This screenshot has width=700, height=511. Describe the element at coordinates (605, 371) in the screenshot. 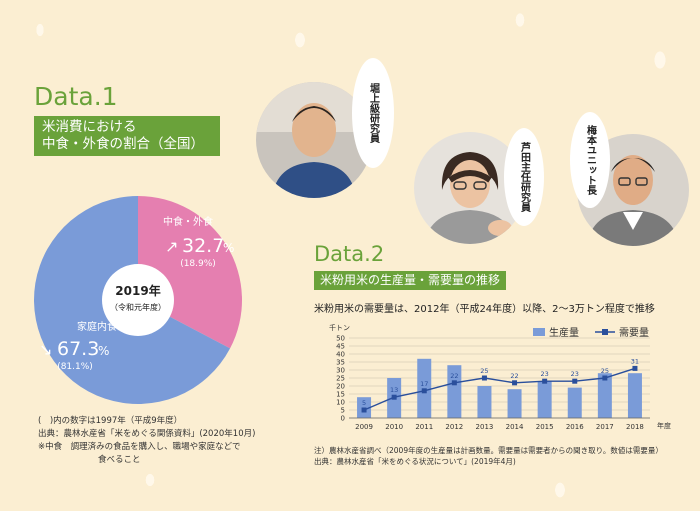

I see `data-label-demand-2017: 25` at that location.